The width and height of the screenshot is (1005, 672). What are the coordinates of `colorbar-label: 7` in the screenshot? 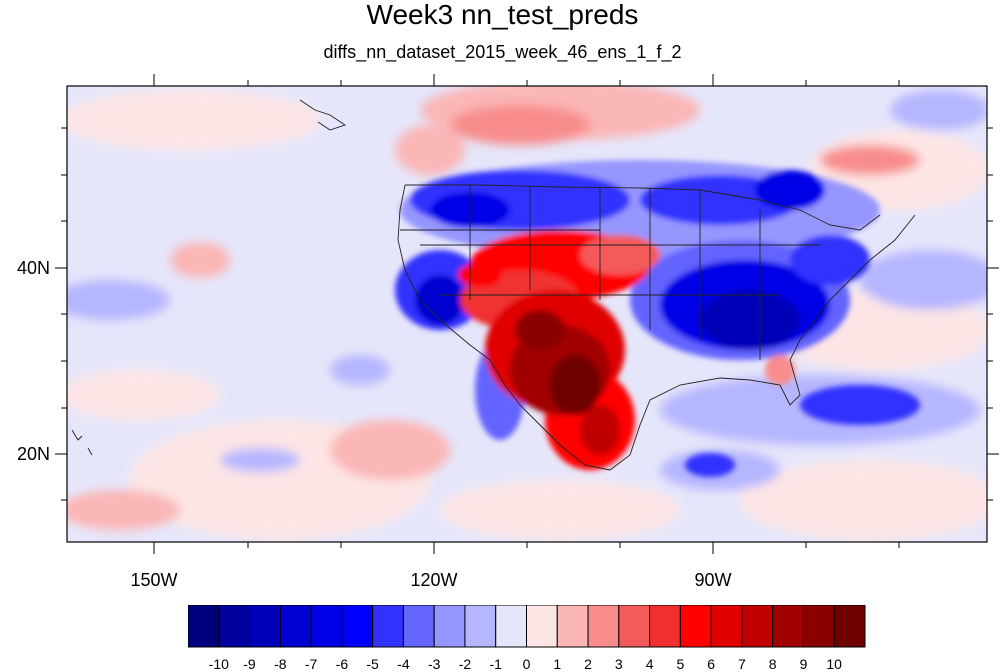 It's located at (741, 664).